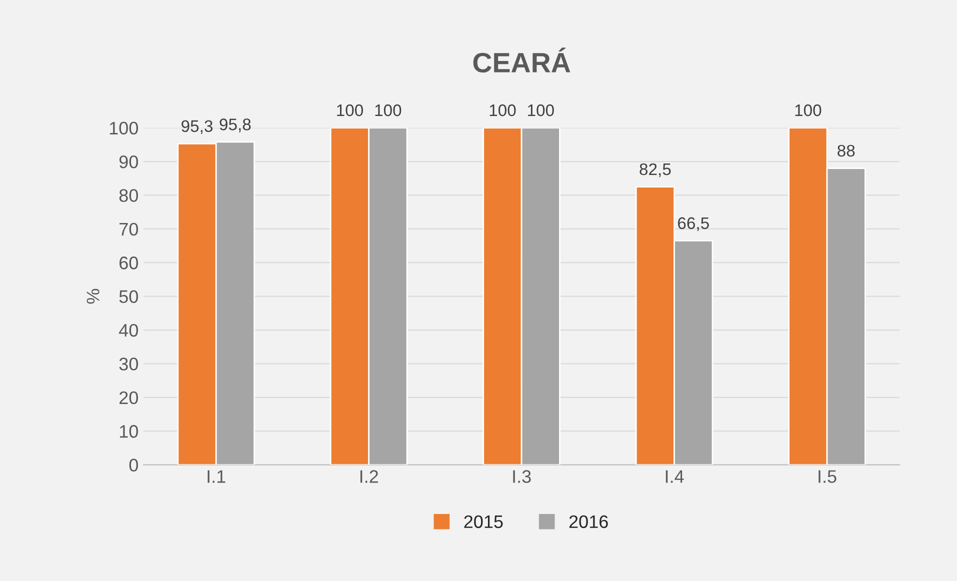 This screenshot has width=957, height=581. Describe the element at coordinates (588, 521) in the screenshot. I see `legend-label: 2016` at that location.